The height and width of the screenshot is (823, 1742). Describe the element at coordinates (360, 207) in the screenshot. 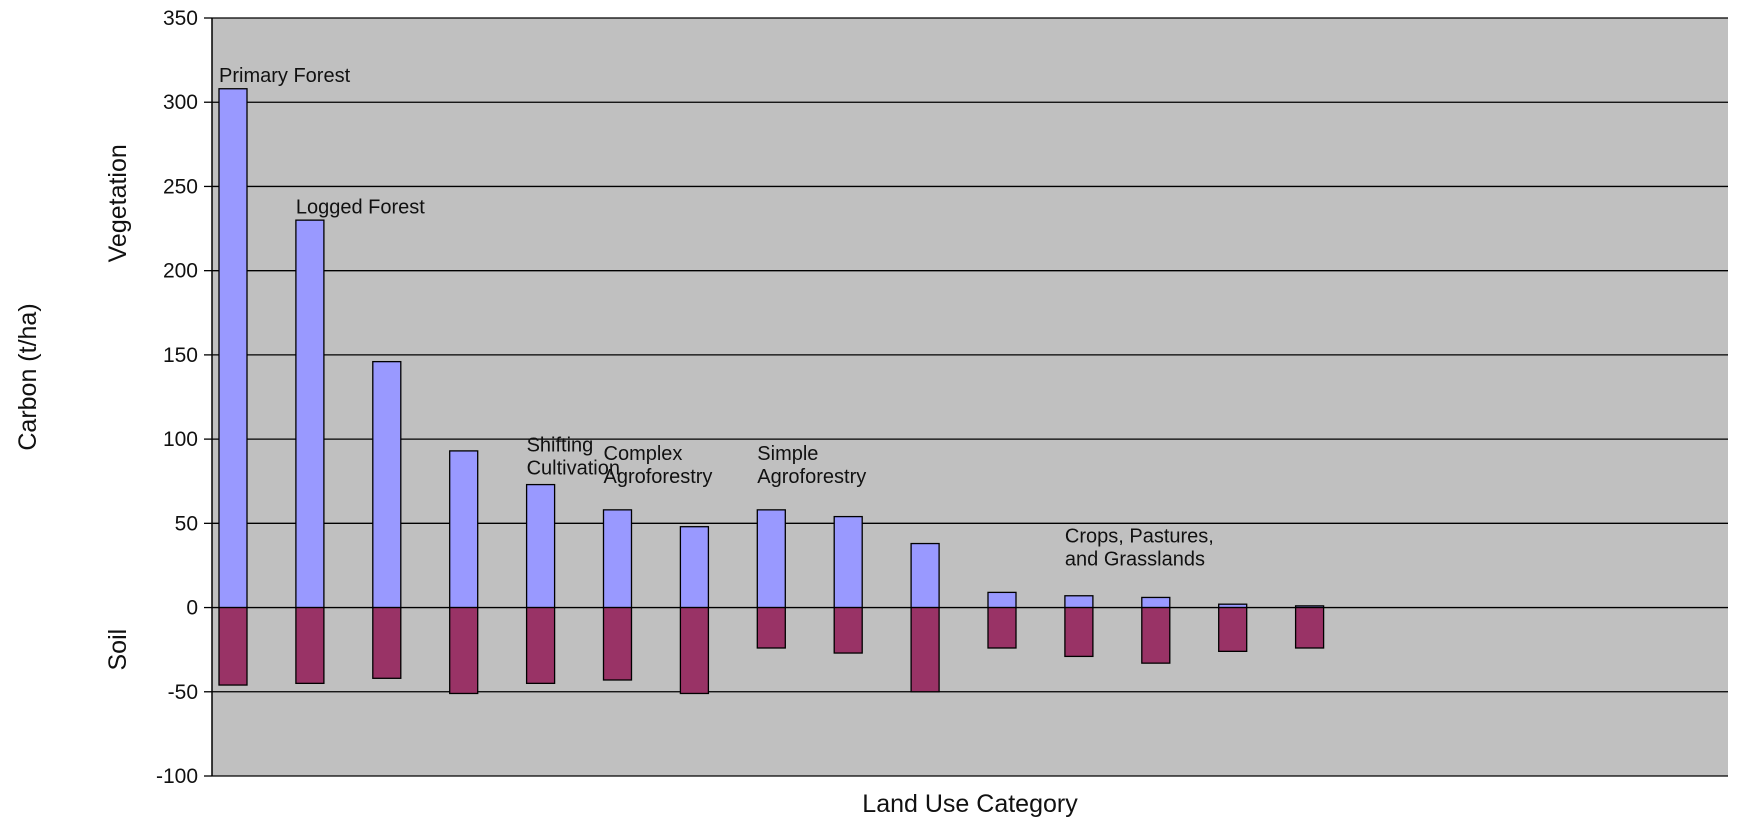

I see `group-annotation: Logged Forest` at that location.